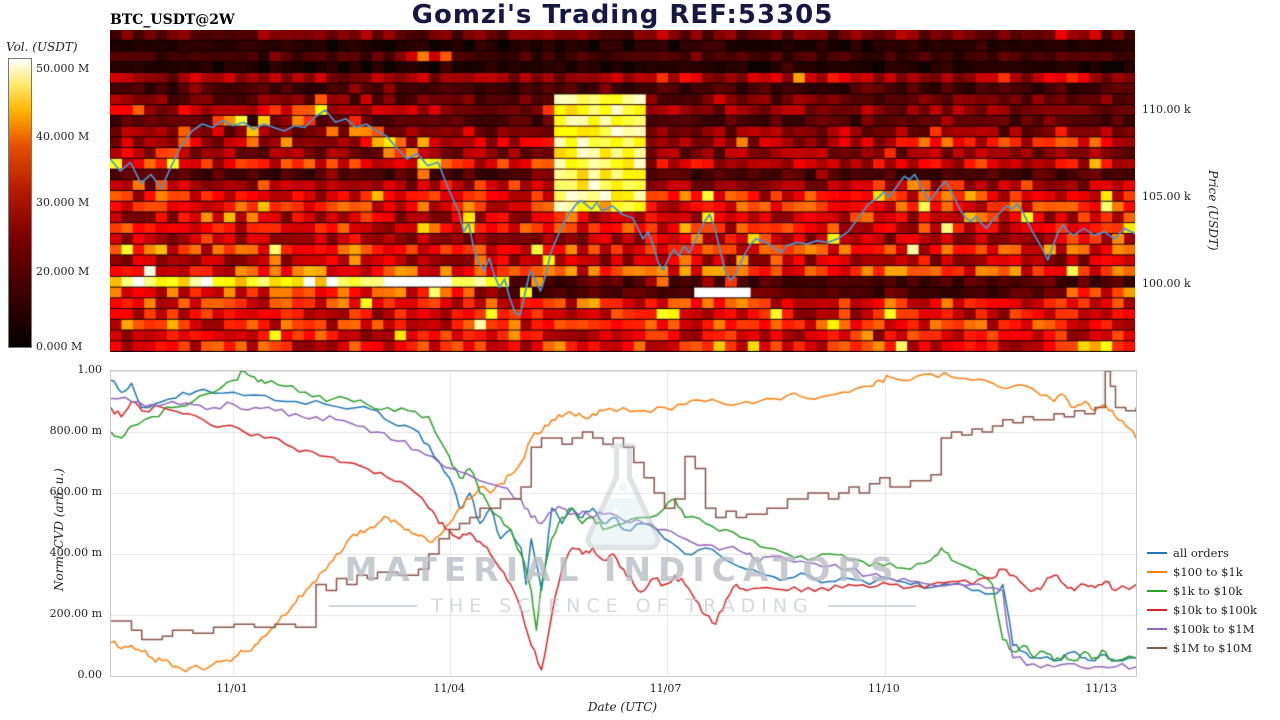 The height and width of the screenshot is (720, 1280). I want to click on colorbar-tick-label: 0.000 M, so click(59, 346).